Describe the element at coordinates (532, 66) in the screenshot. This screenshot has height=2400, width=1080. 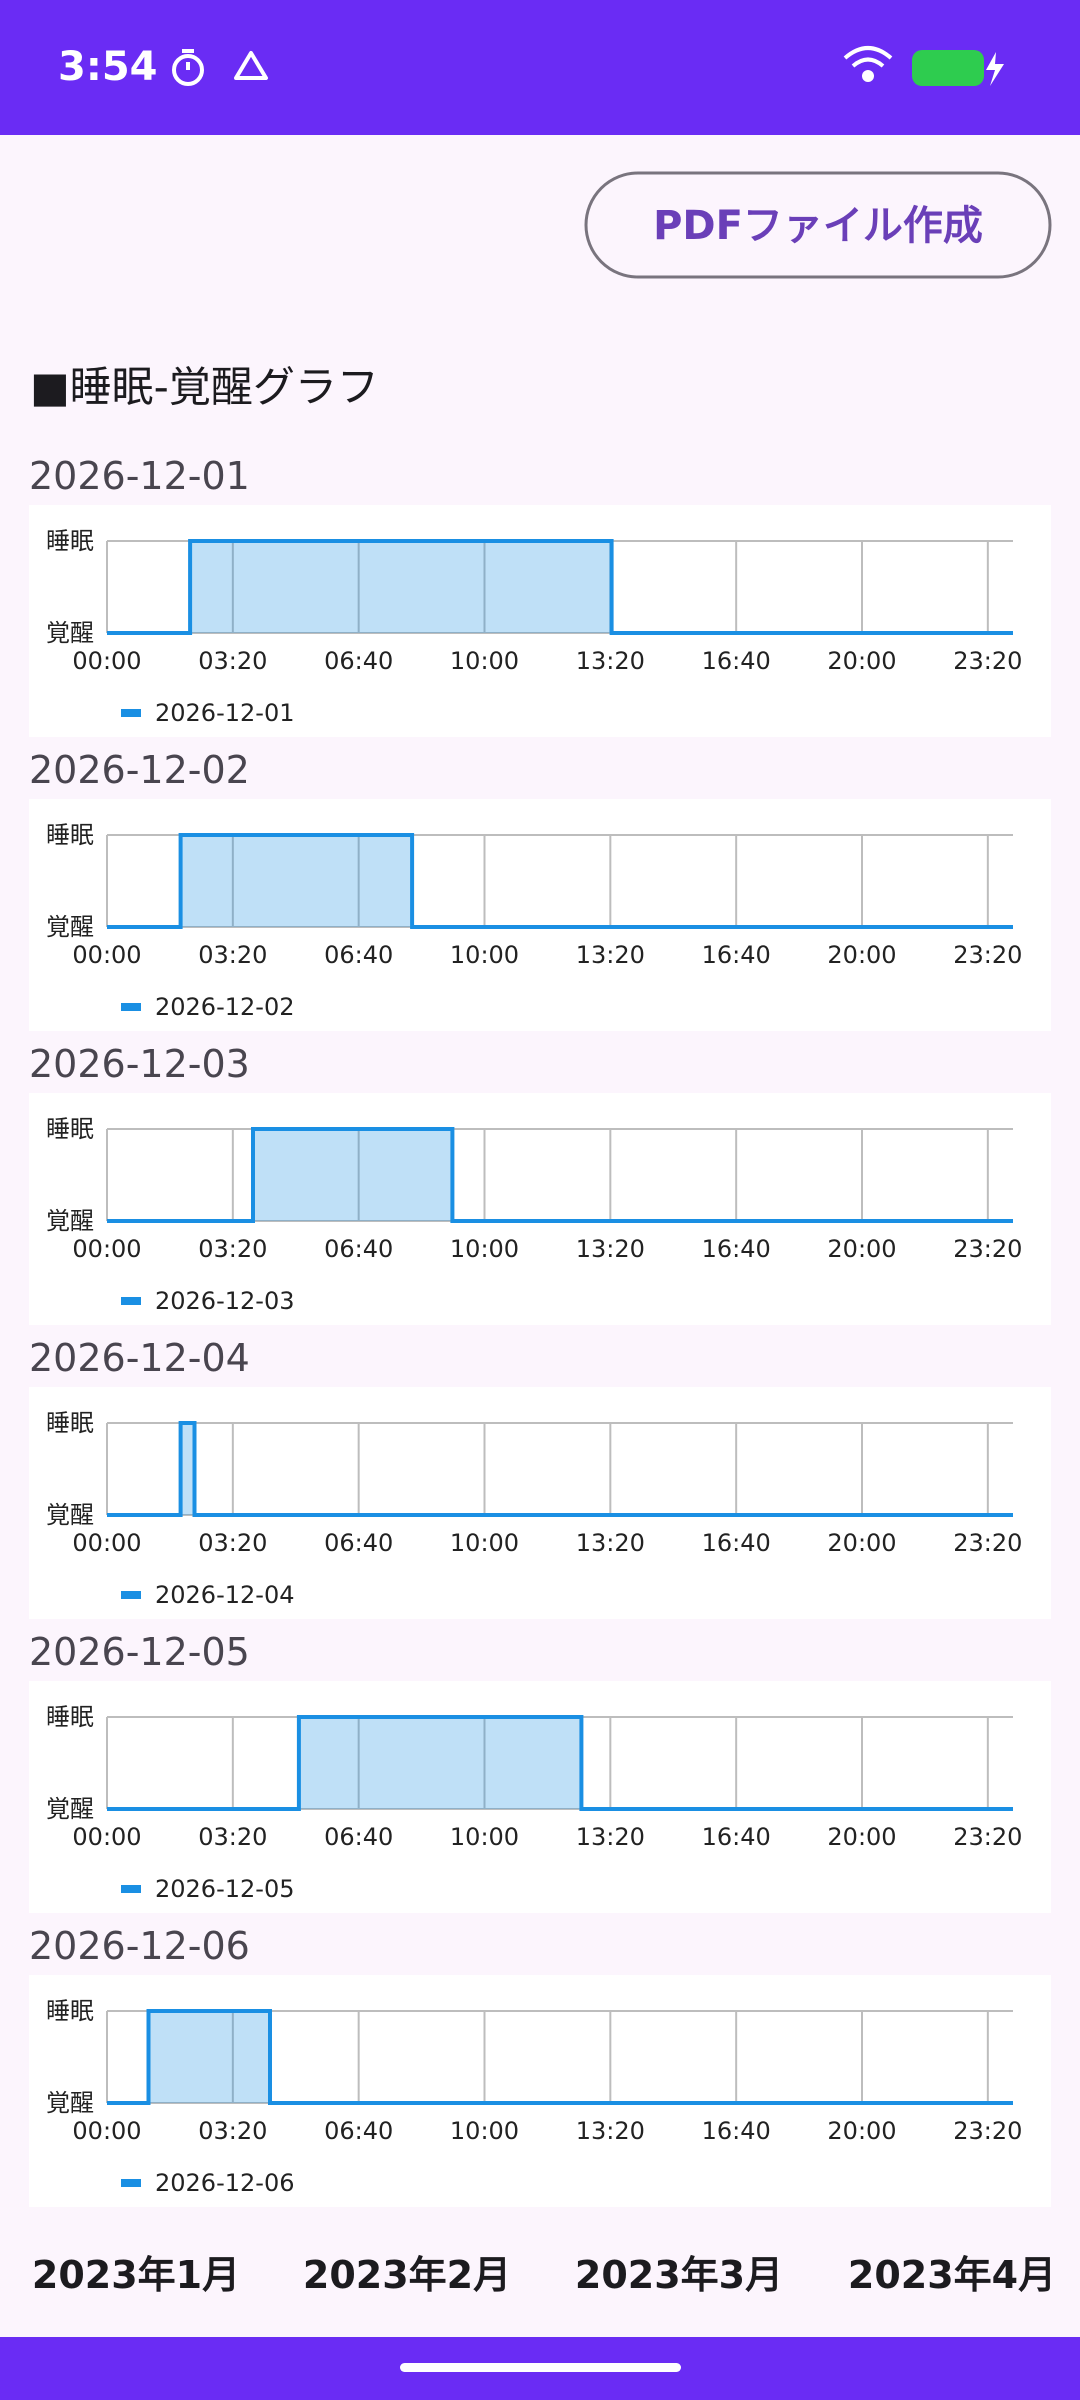
I see `status-icons` at that location.